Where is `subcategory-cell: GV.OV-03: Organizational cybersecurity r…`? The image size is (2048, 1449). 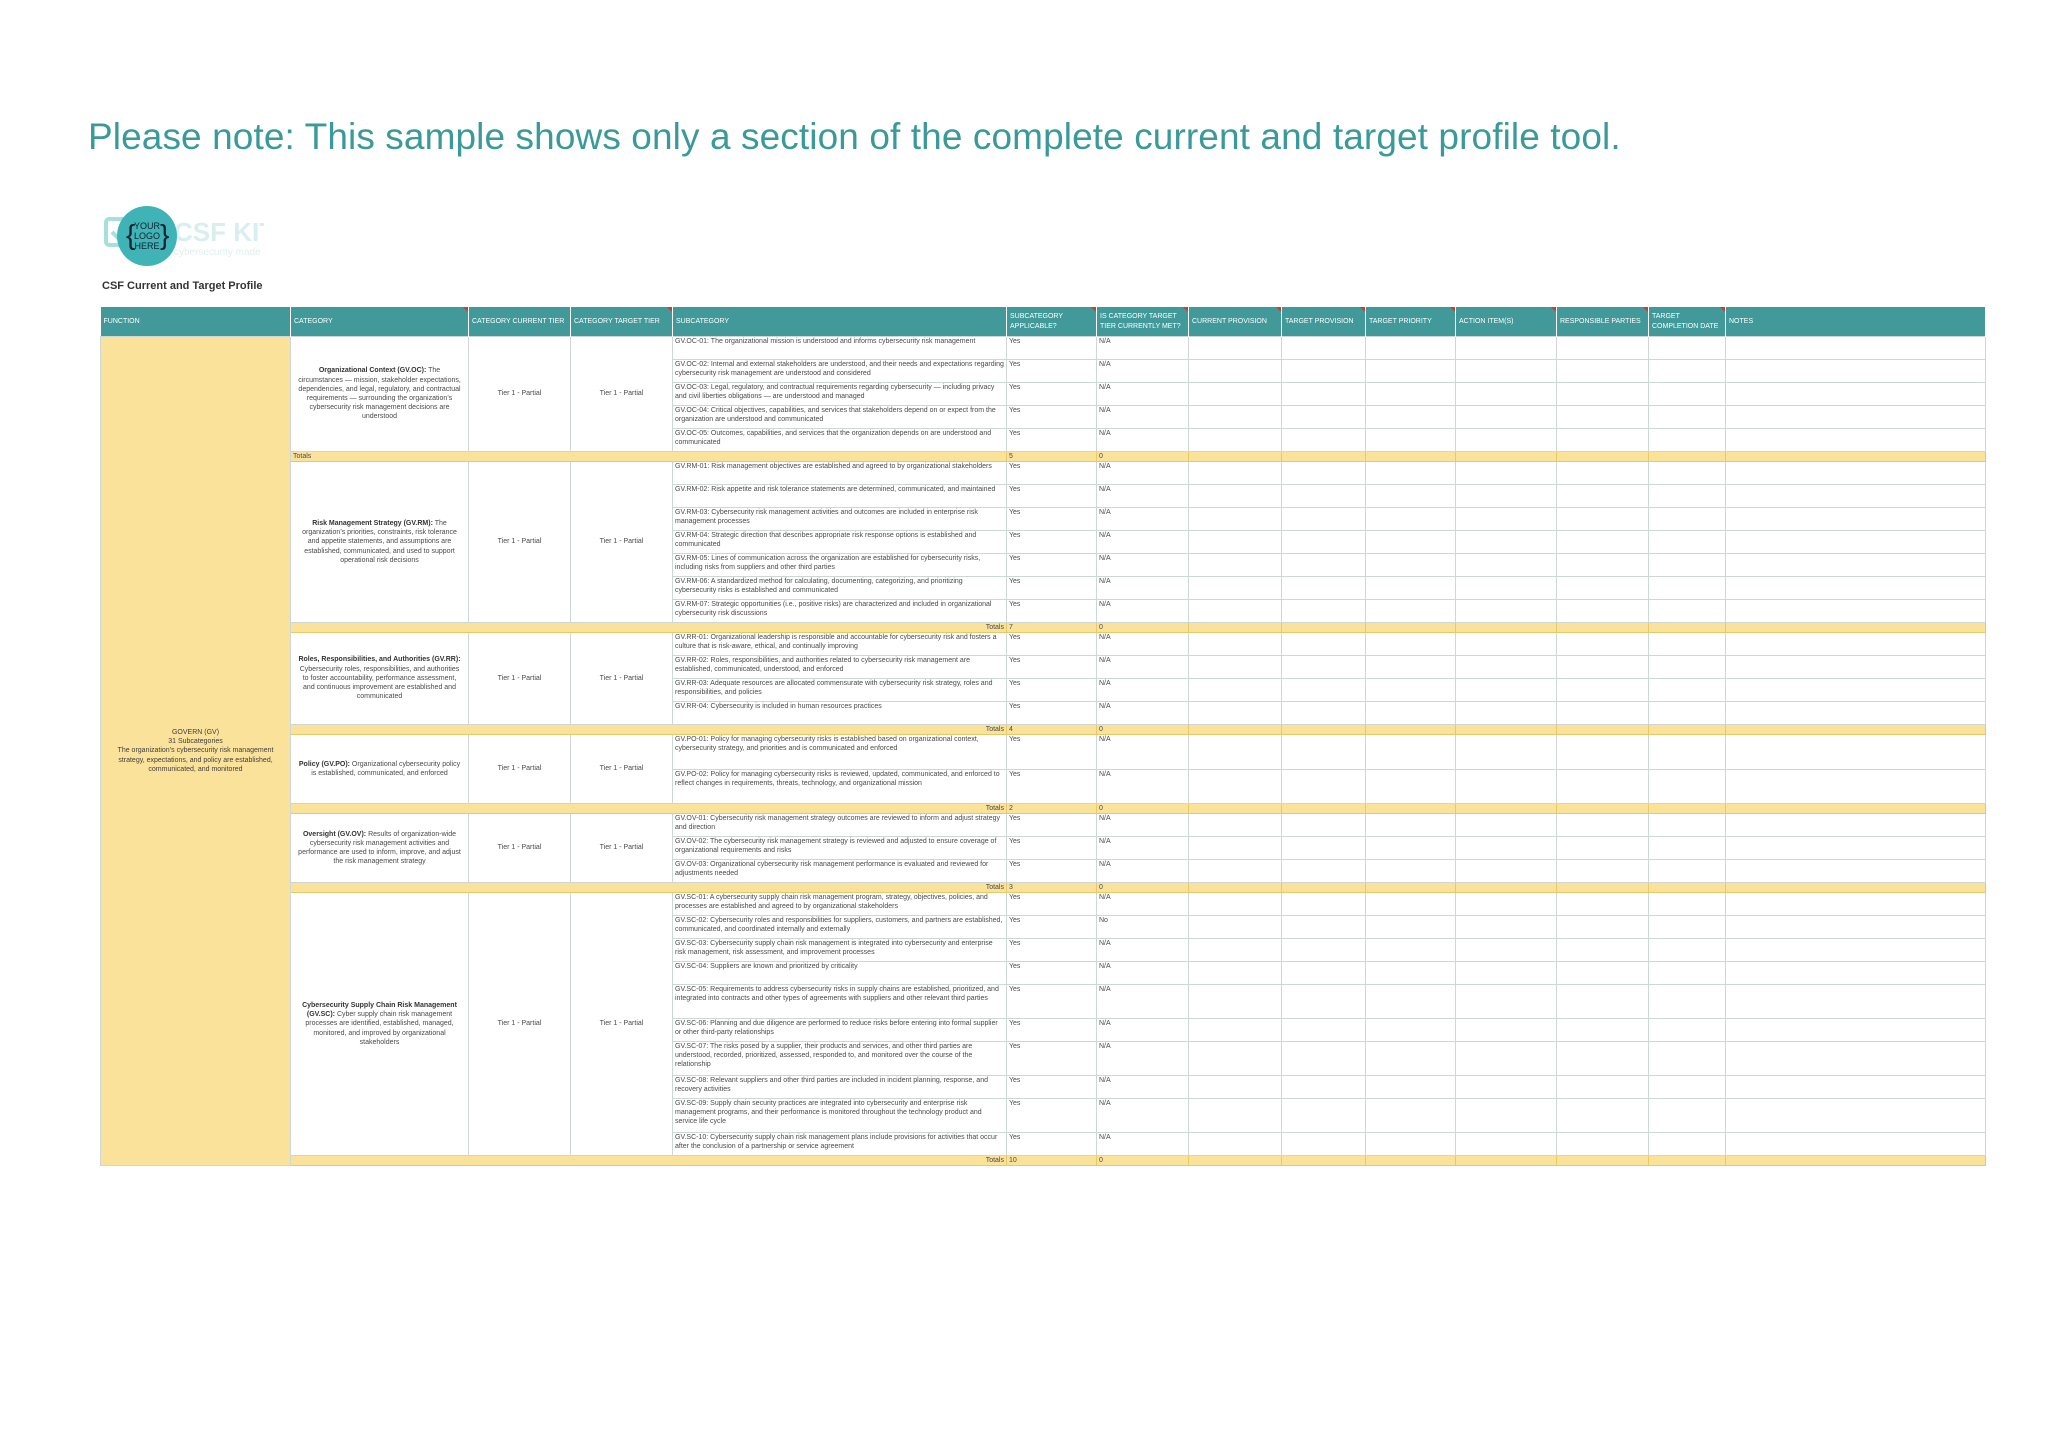
subcategory-cell: GV.OV-03: Organizational cybersecurity r… is located at coordinates (839, 871).